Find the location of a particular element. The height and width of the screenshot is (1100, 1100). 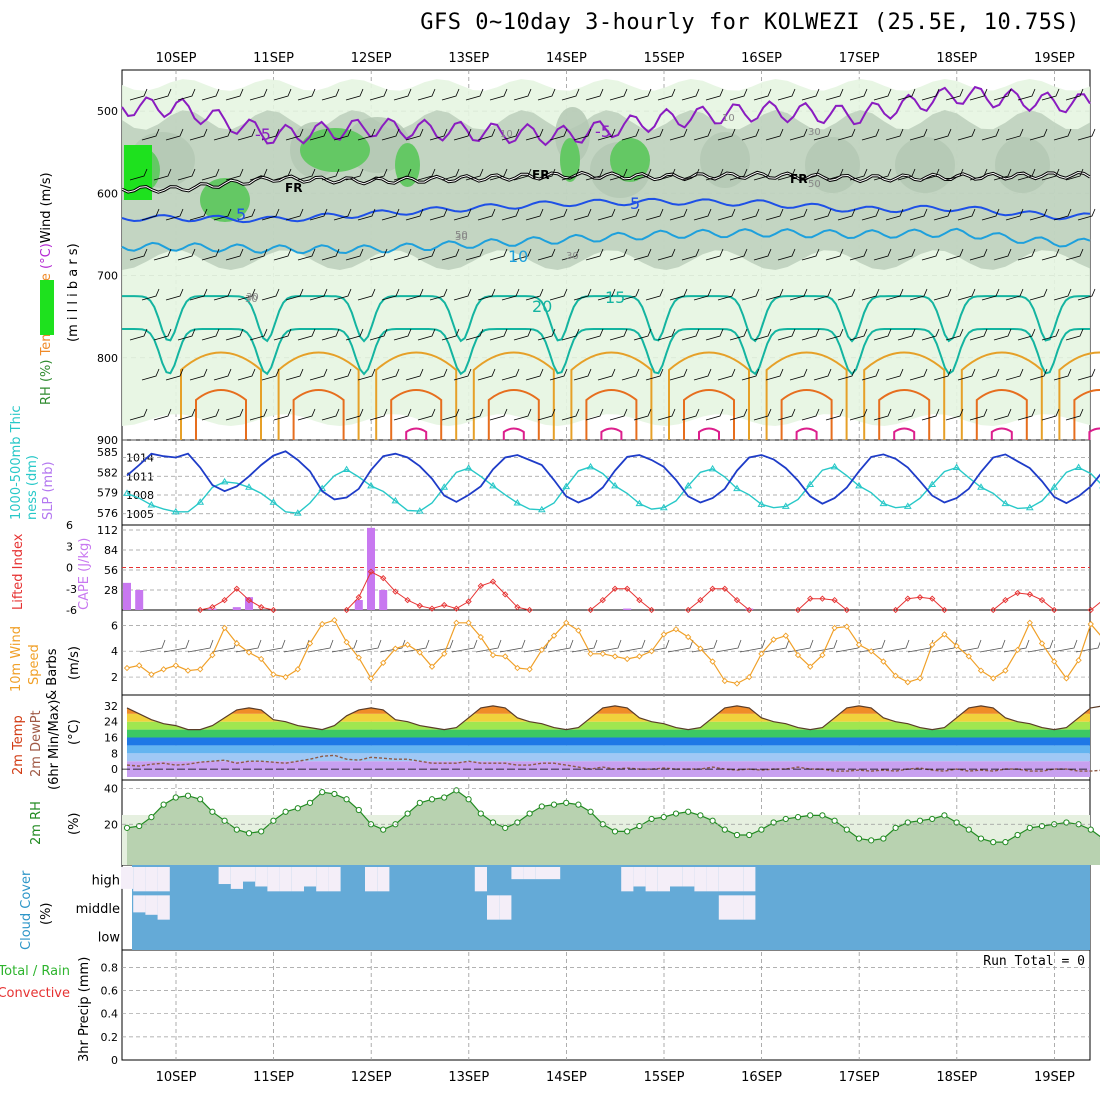

temp-tick-label: 32 is located at coordinates (111, 706).